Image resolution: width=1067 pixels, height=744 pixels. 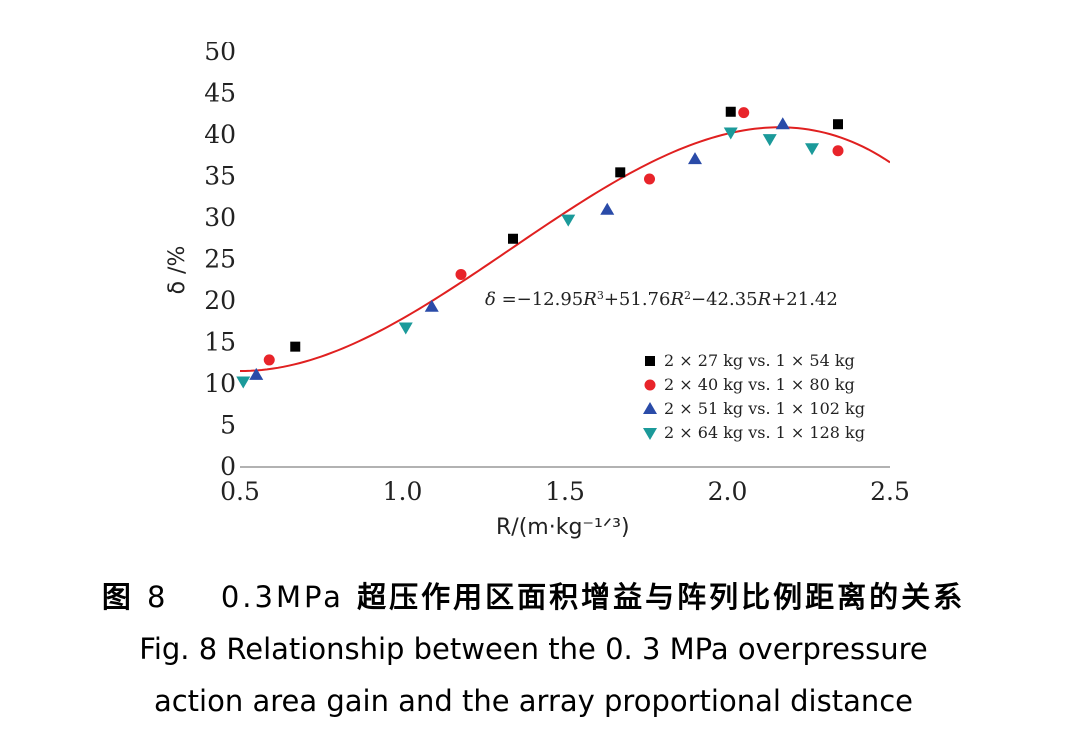 I want to click on x-tick-label: 1.0, so click(x=403, y=491).